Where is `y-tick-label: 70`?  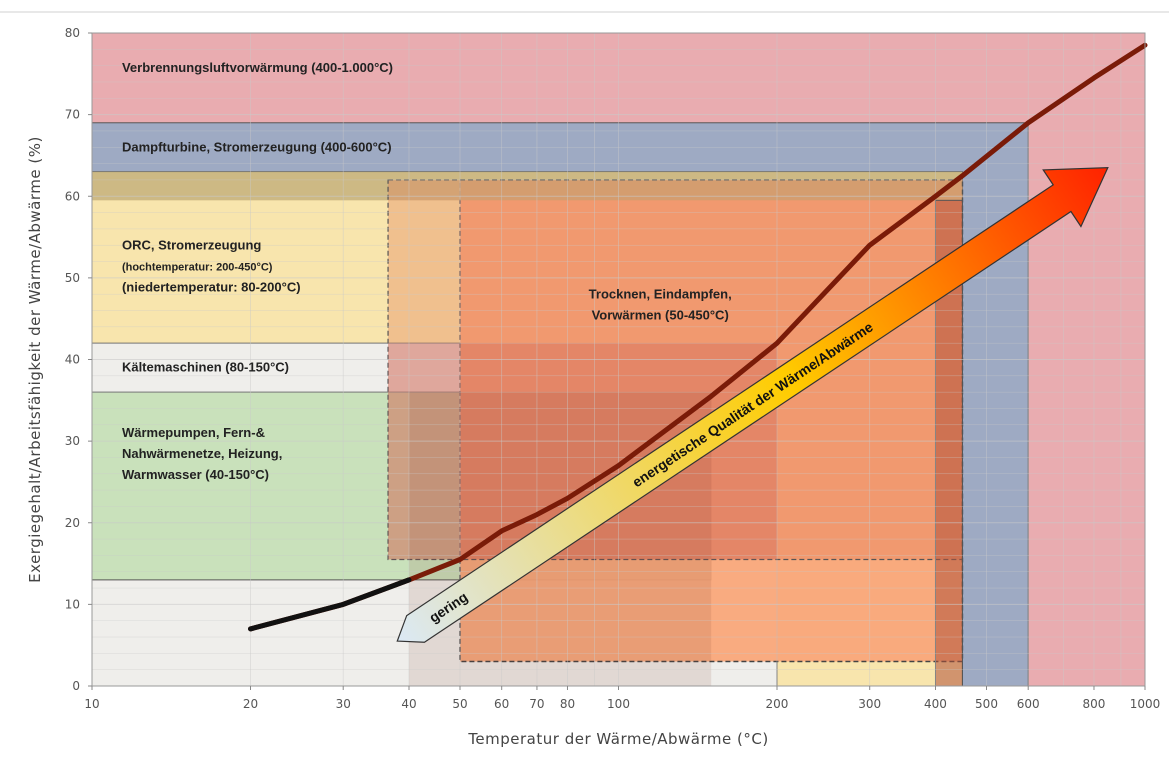
y-tick-label: 70 is located at coordinates (72, 115).